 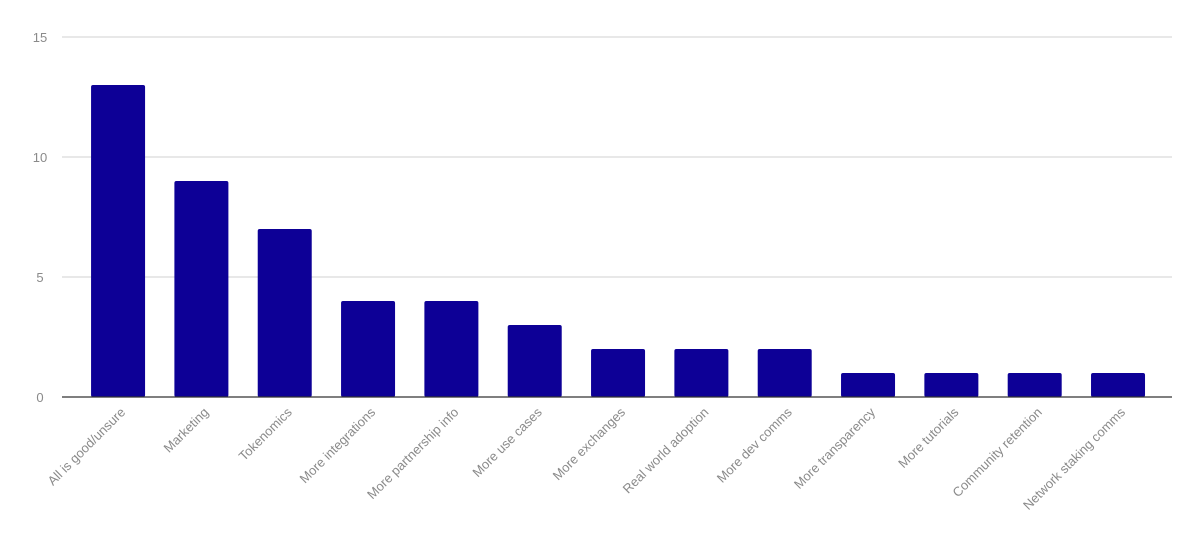 What do you see at coordinates (507, 442) in the screenshot?
I see `x-tick-label: More use cases` at bounding box center [507, 442].